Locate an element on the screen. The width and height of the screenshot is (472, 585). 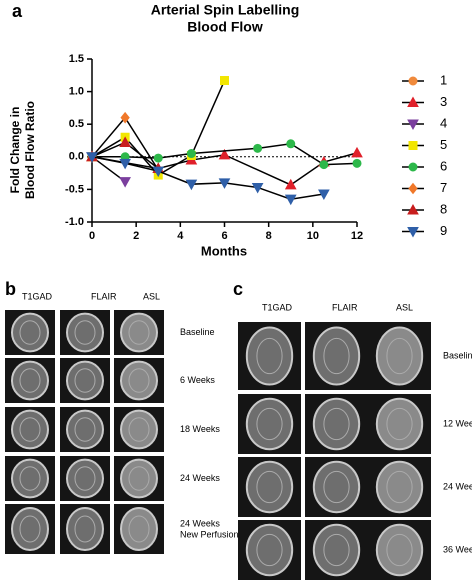
legend-label: 3 is located at coordinates (443, 101).